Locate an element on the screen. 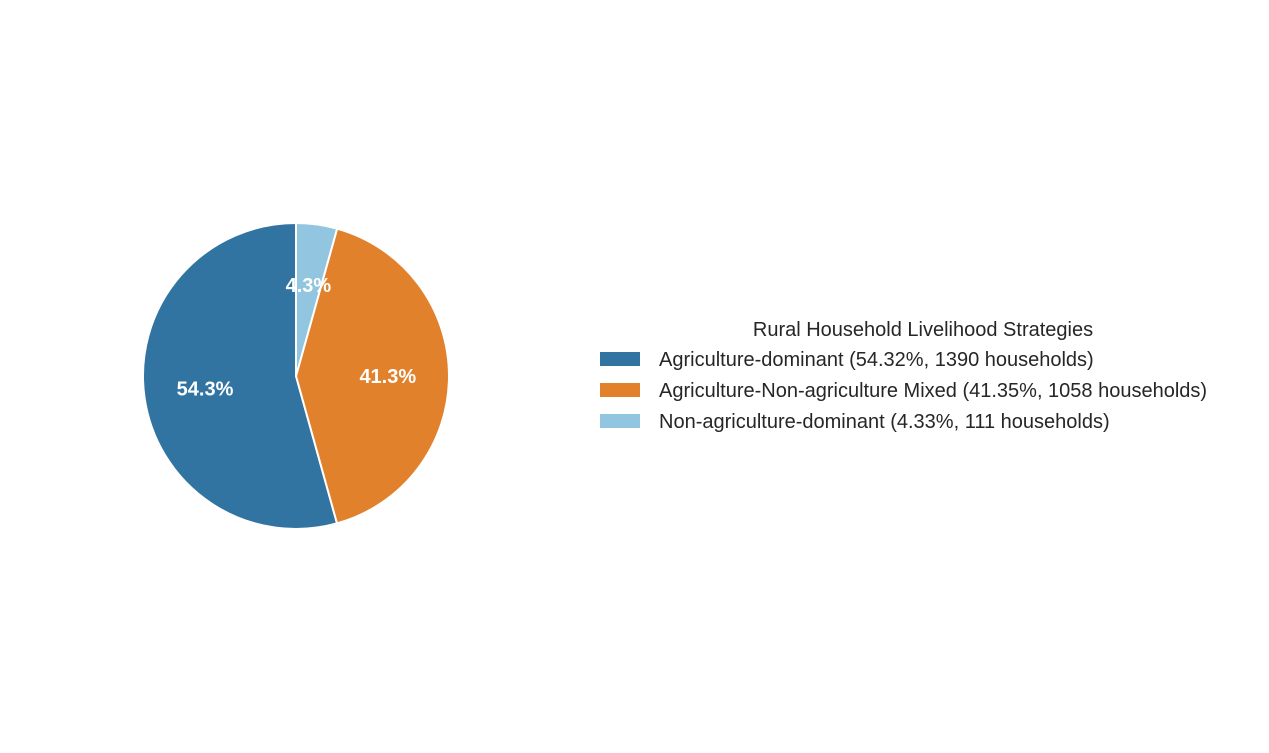 This screenshot has height=753, width=1269. pie-slice-label-2: 41.3% is located at coordinates (387, 377).